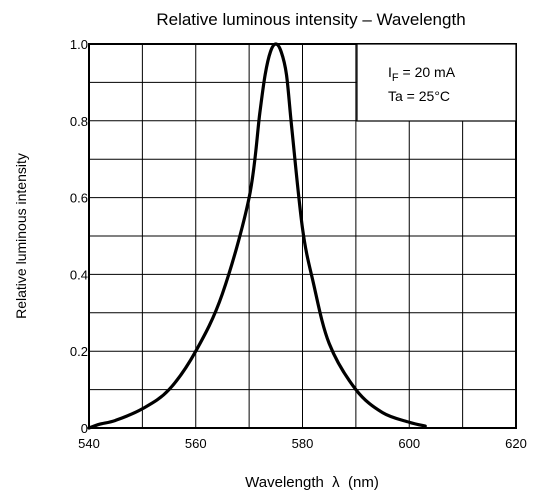  I want to click on y-tick-label: 0, so click(84, 428).